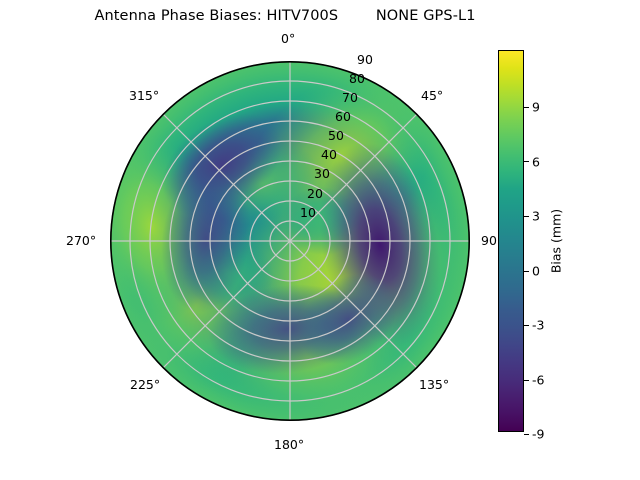 This screenshot has width=640, height=480. What do you see at coordinates (536, 271) in the screenshot?
I see `colorbar-ticklabel-0: 0` at bounding box center [536, 271].